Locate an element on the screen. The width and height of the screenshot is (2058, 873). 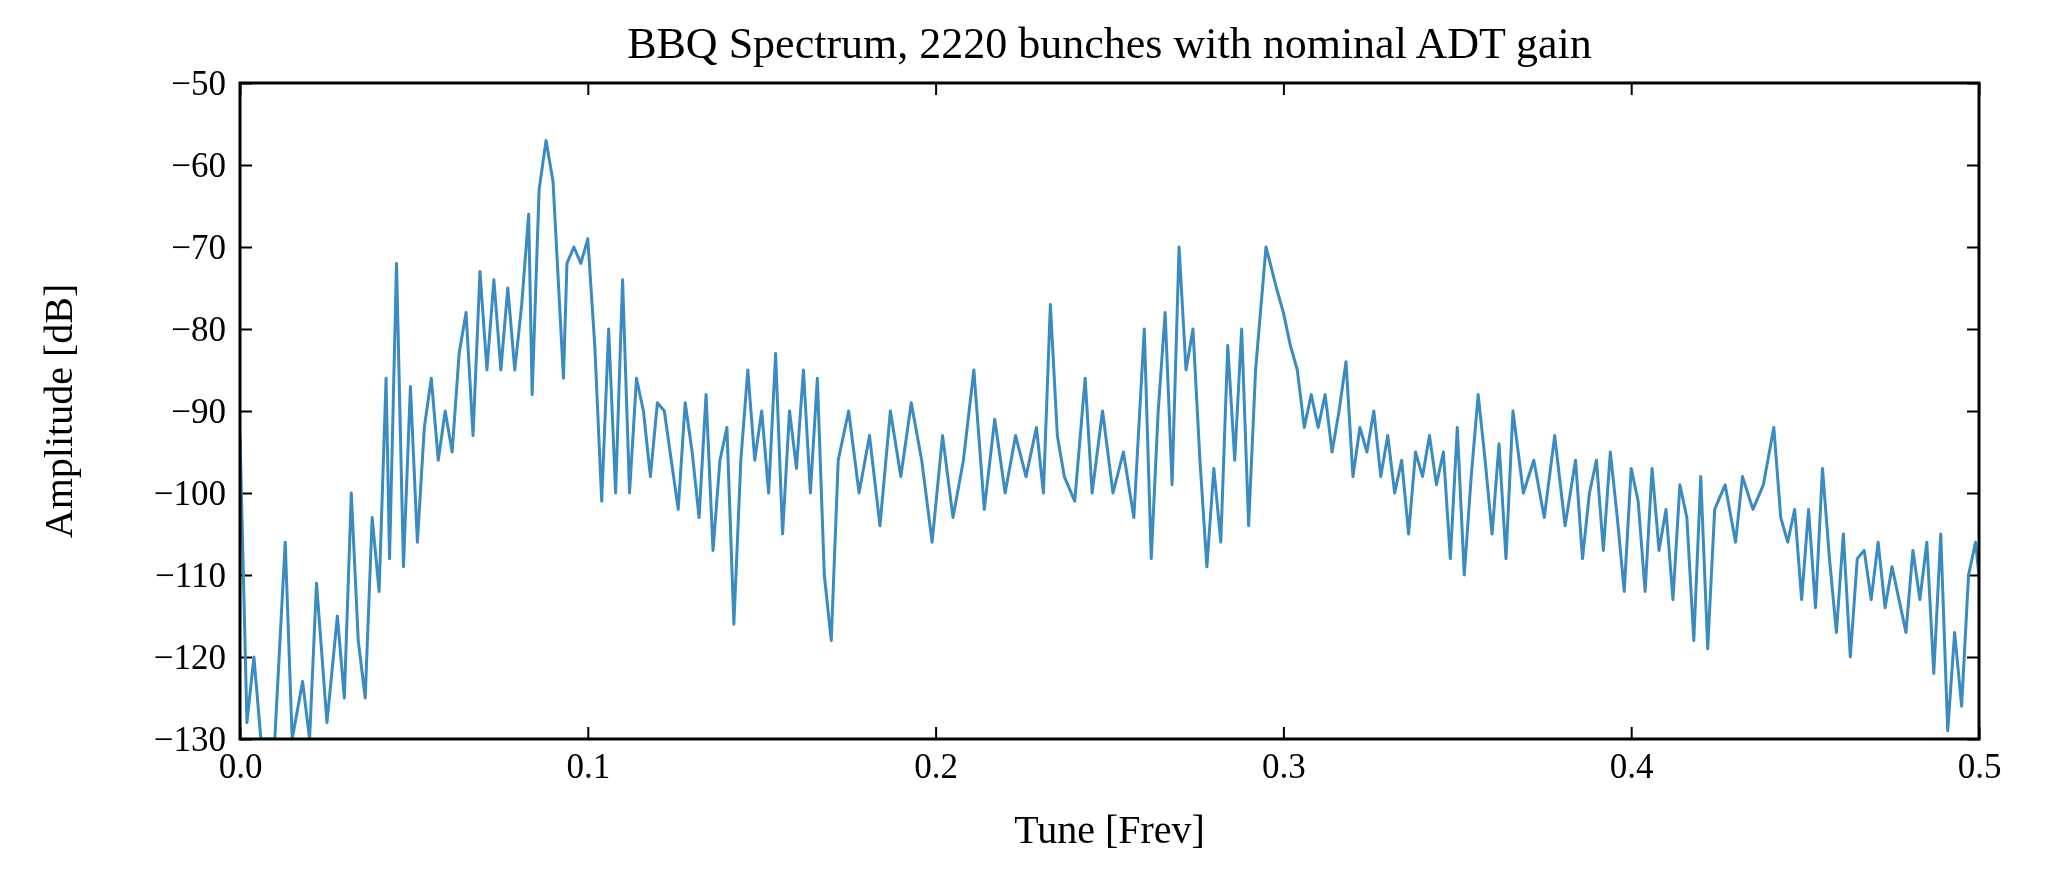
x-tick-label: 0.4 is located at coordinates (1631, 766).